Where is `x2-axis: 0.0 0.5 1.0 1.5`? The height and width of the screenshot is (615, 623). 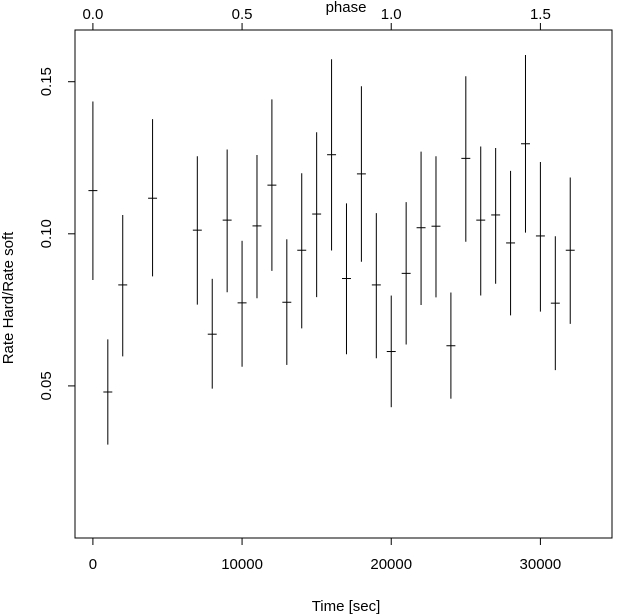 x2-axis: 0.0 0.5 1.0 1.5 is located at coordinates (316, 18).